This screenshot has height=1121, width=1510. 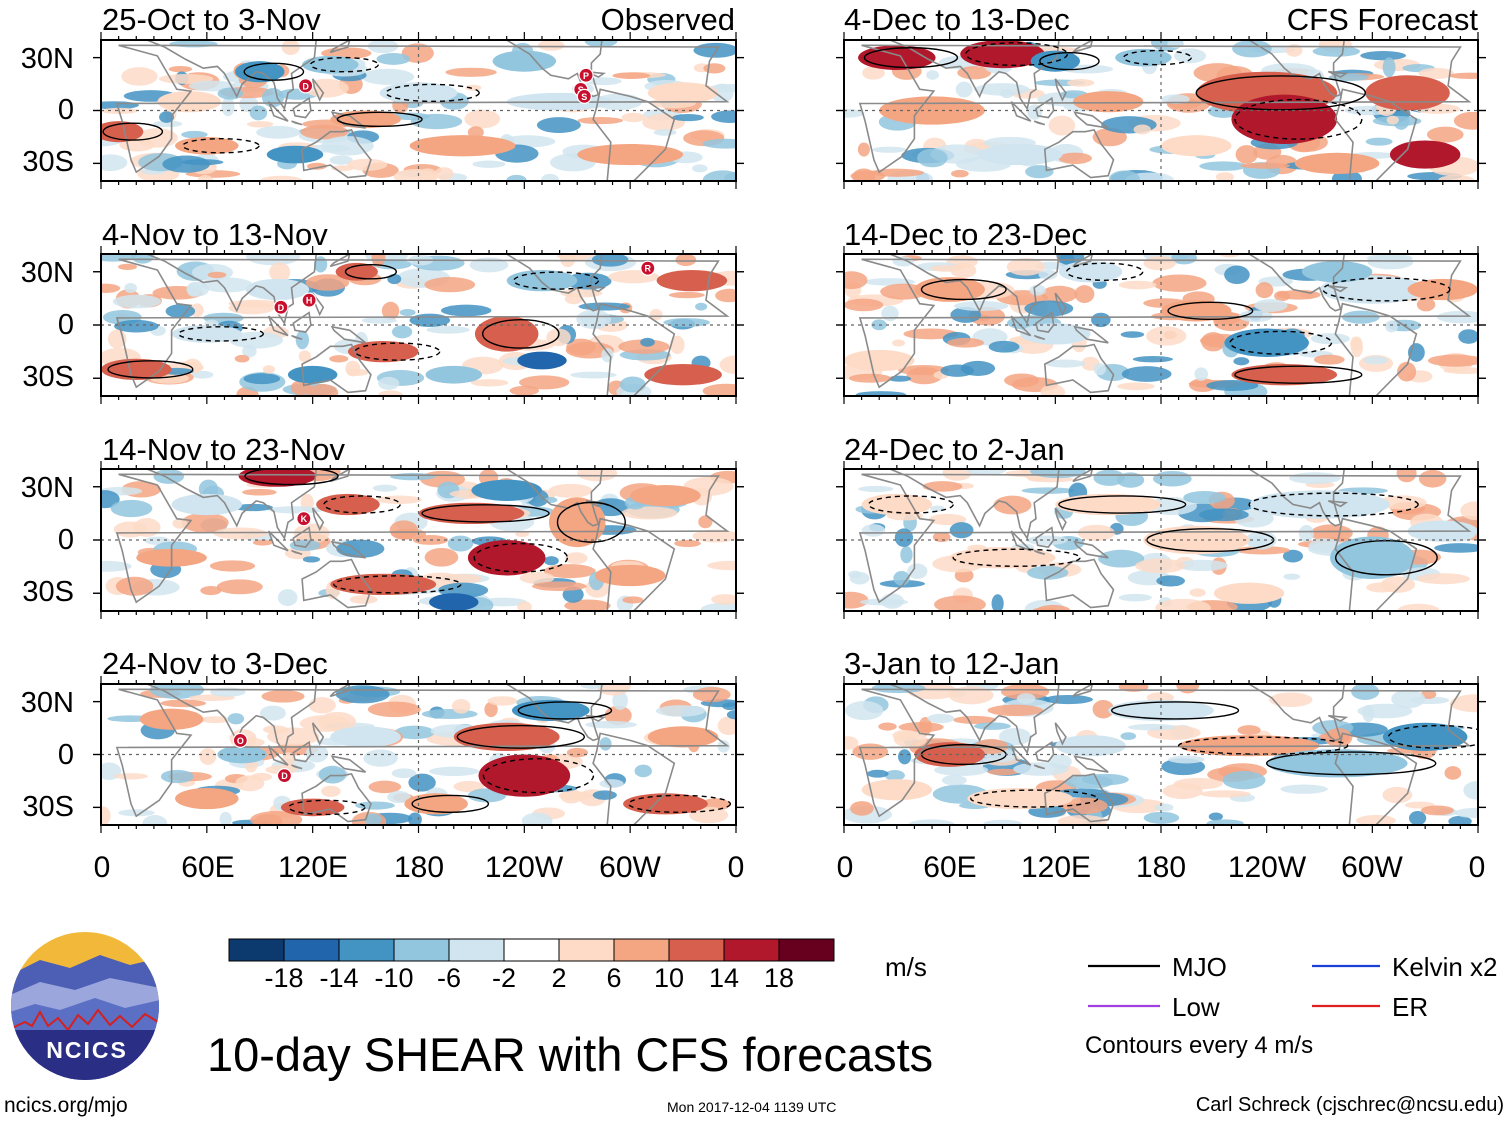 What do you see at coordinates (309, 300) in the screenshot?
I see `storm-marker: H` at bounding box center [309, 300].